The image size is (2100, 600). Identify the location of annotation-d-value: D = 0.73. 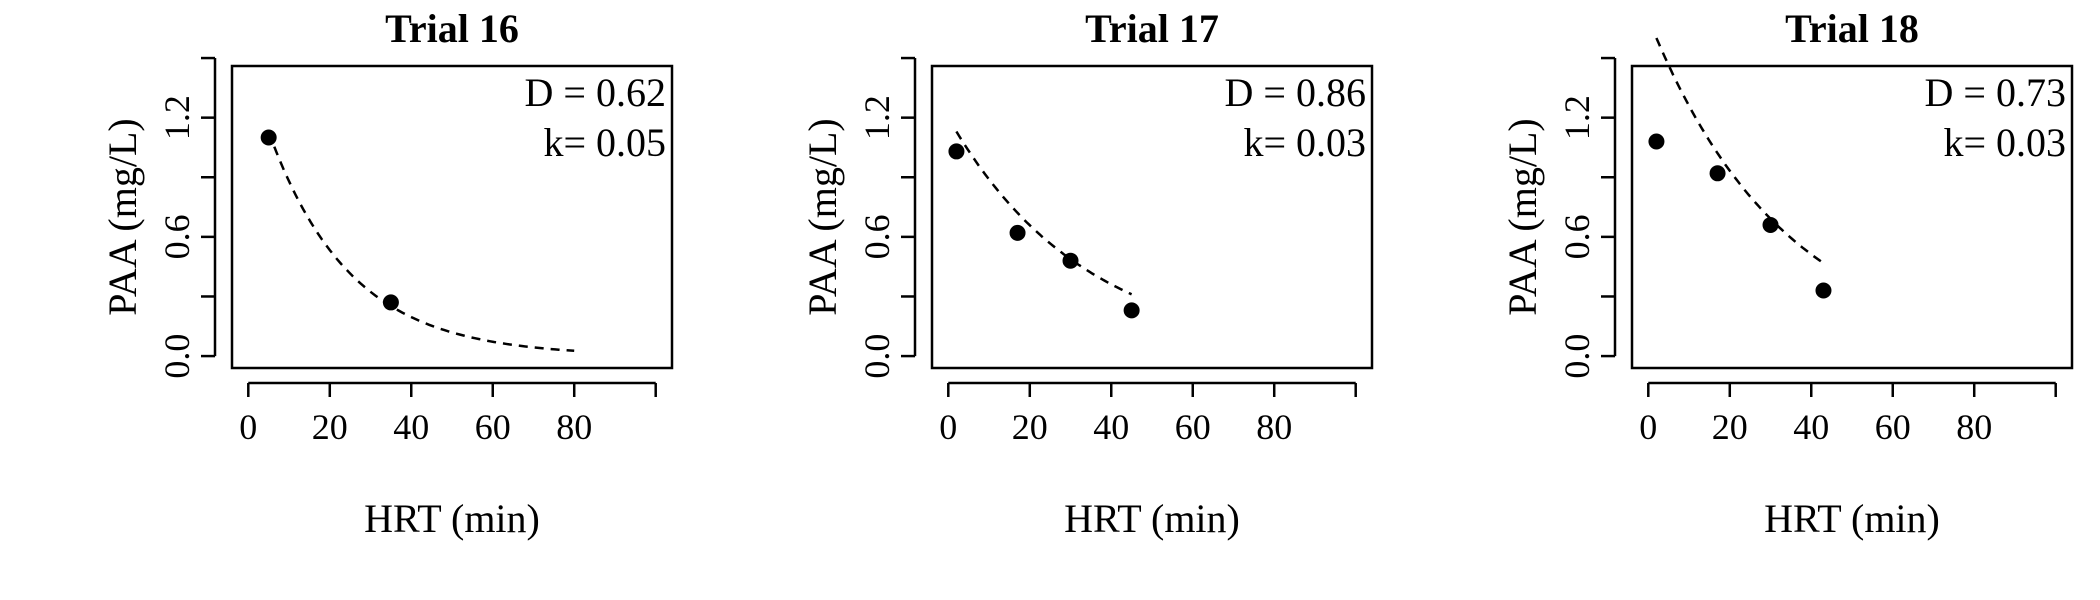
(1995, 92).